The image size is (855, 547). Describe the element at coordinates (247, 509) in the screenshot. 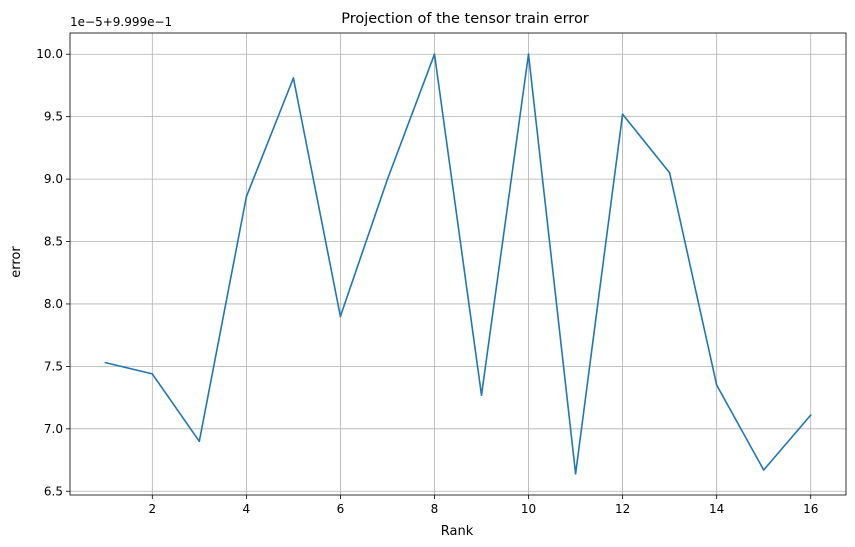

I see `x-tick-label: 4` at that location.